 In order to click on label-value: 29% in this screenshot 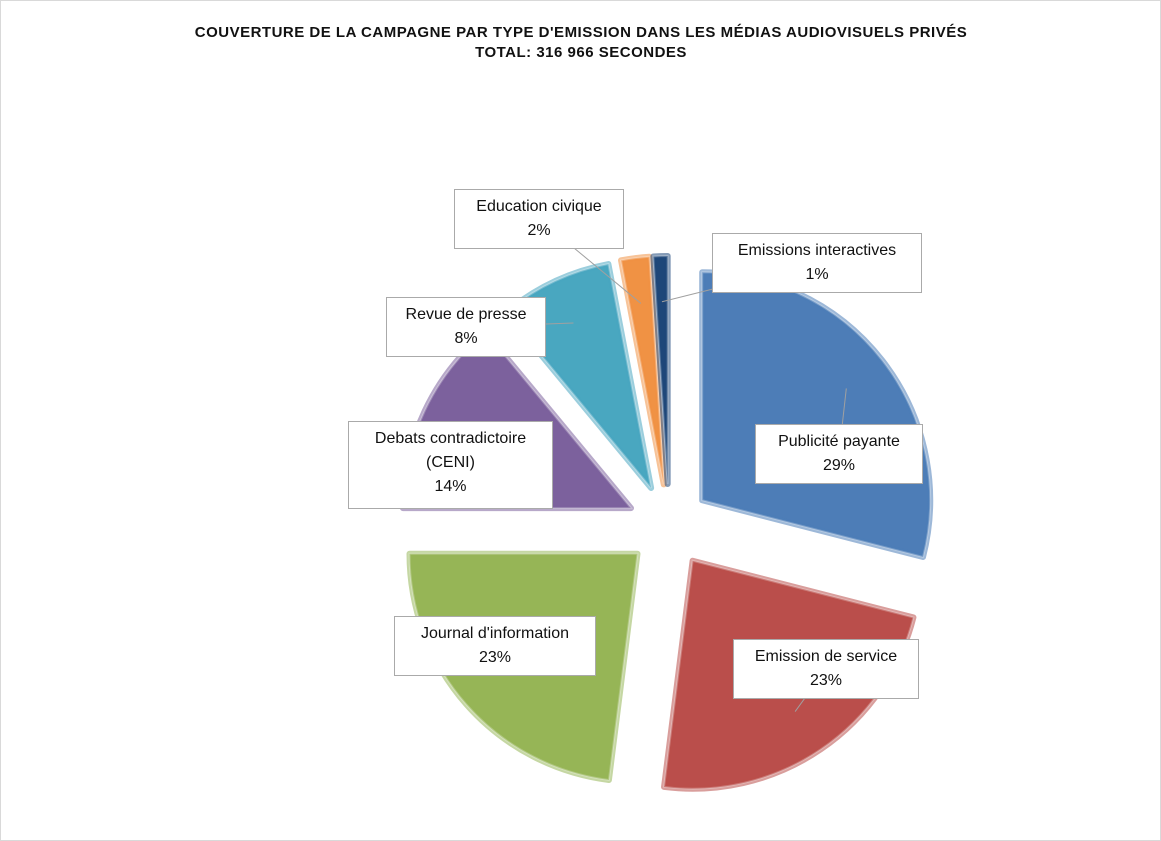, I will do `click(839, 465)`.